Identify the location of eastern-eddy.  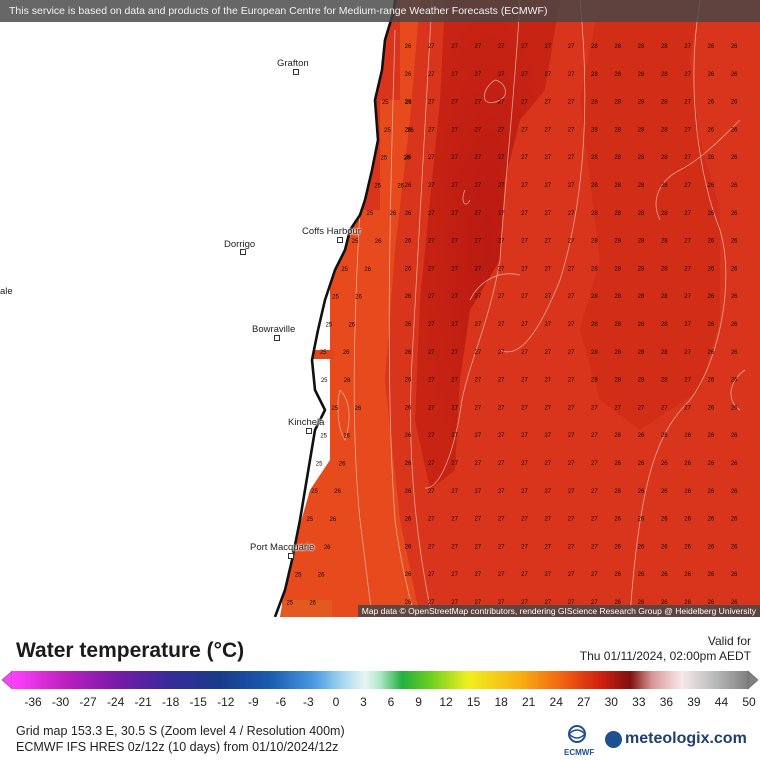
(650, 215).